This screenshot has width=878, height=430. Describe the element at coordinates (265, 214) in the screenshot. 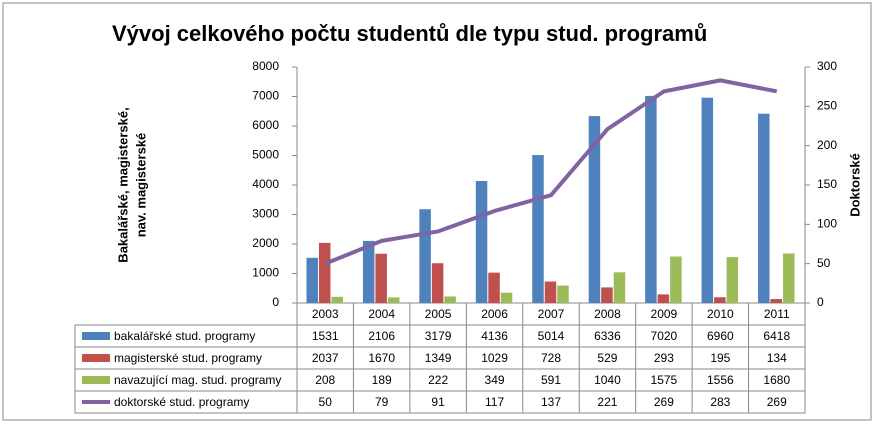

I see `y-tick-label: 3000` at that location.